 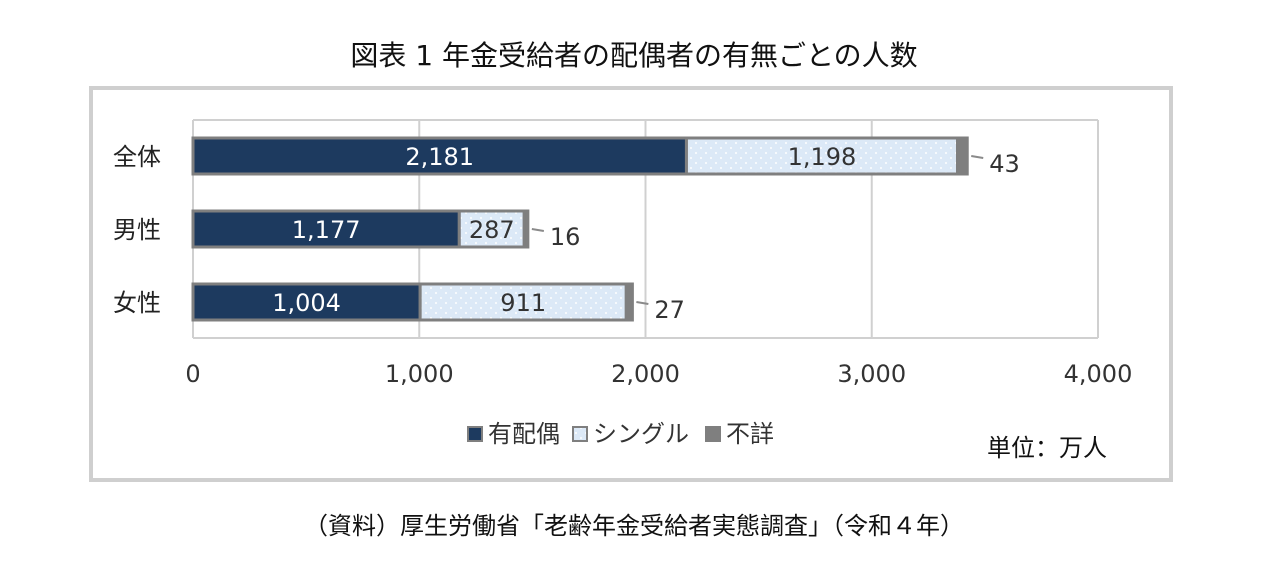 What do you see at coordinates (565, 237) in the screenshot?
I see `data-label: 16` at bounding box center [565, 237].